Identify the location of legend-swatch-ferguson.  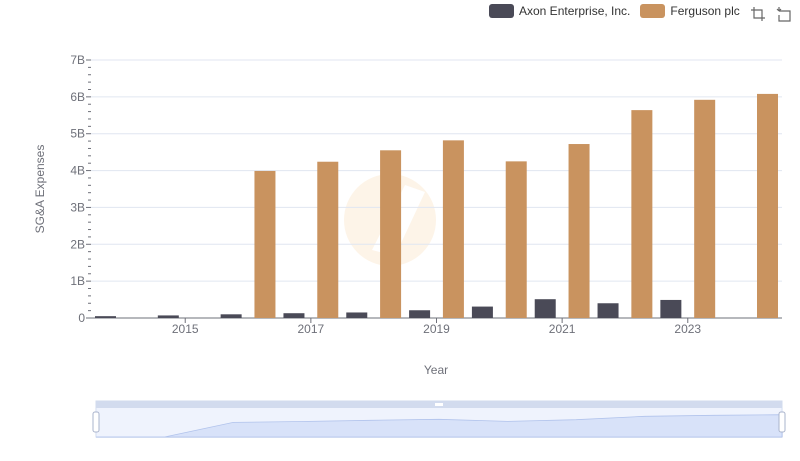
(653, 11).